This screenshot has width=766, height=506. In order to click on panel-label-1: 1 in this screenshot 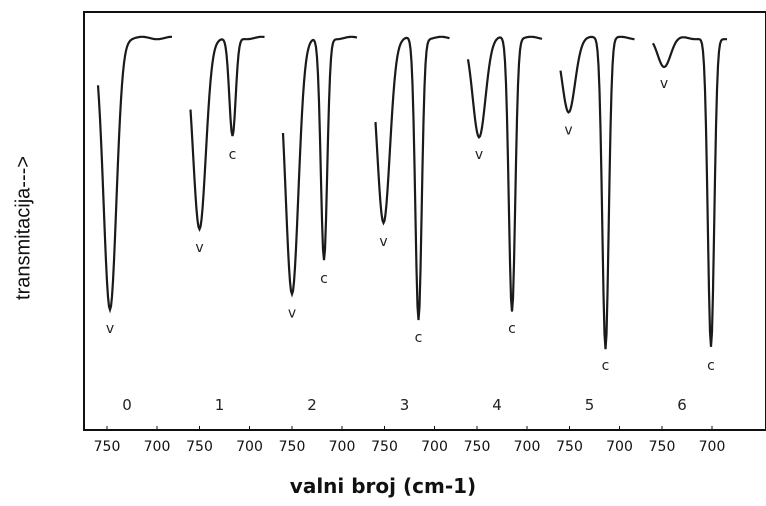, I will do `click(220, 405)`.